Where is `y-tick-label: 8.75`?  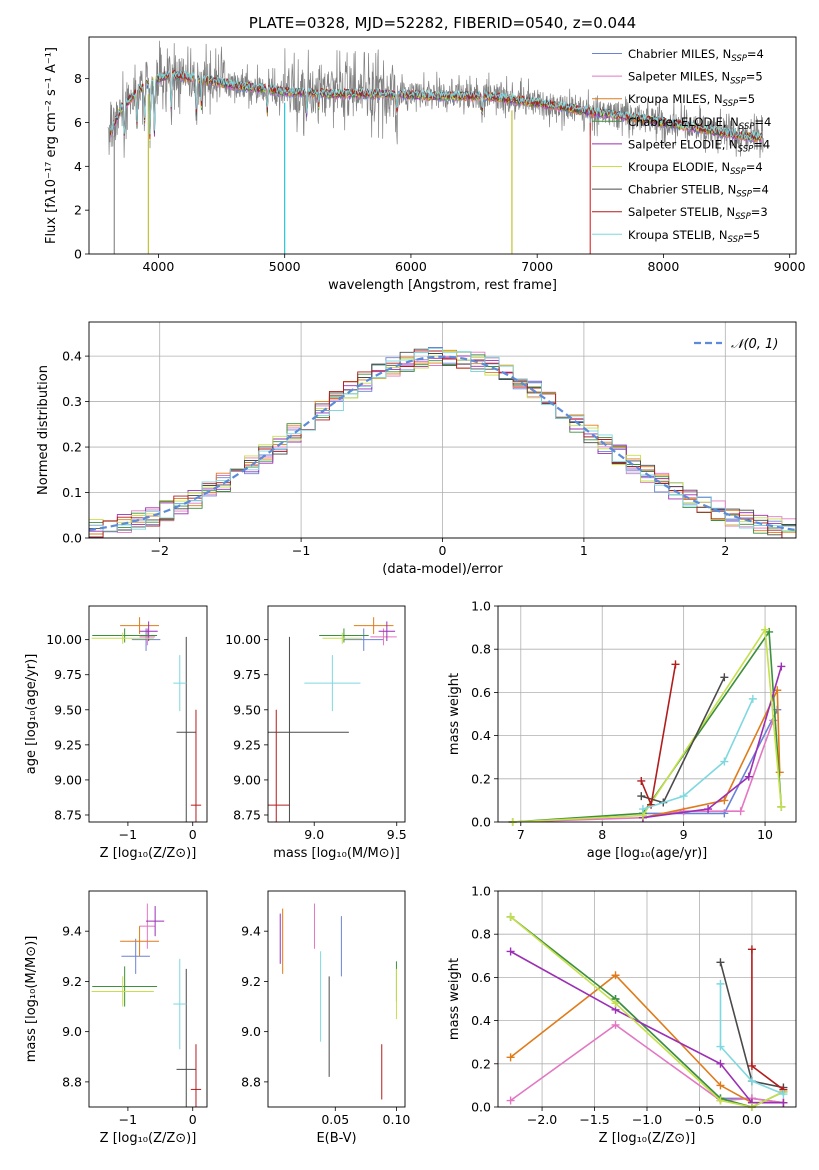 y-tick-label: 8.75 is located at coordinates (247, 814).